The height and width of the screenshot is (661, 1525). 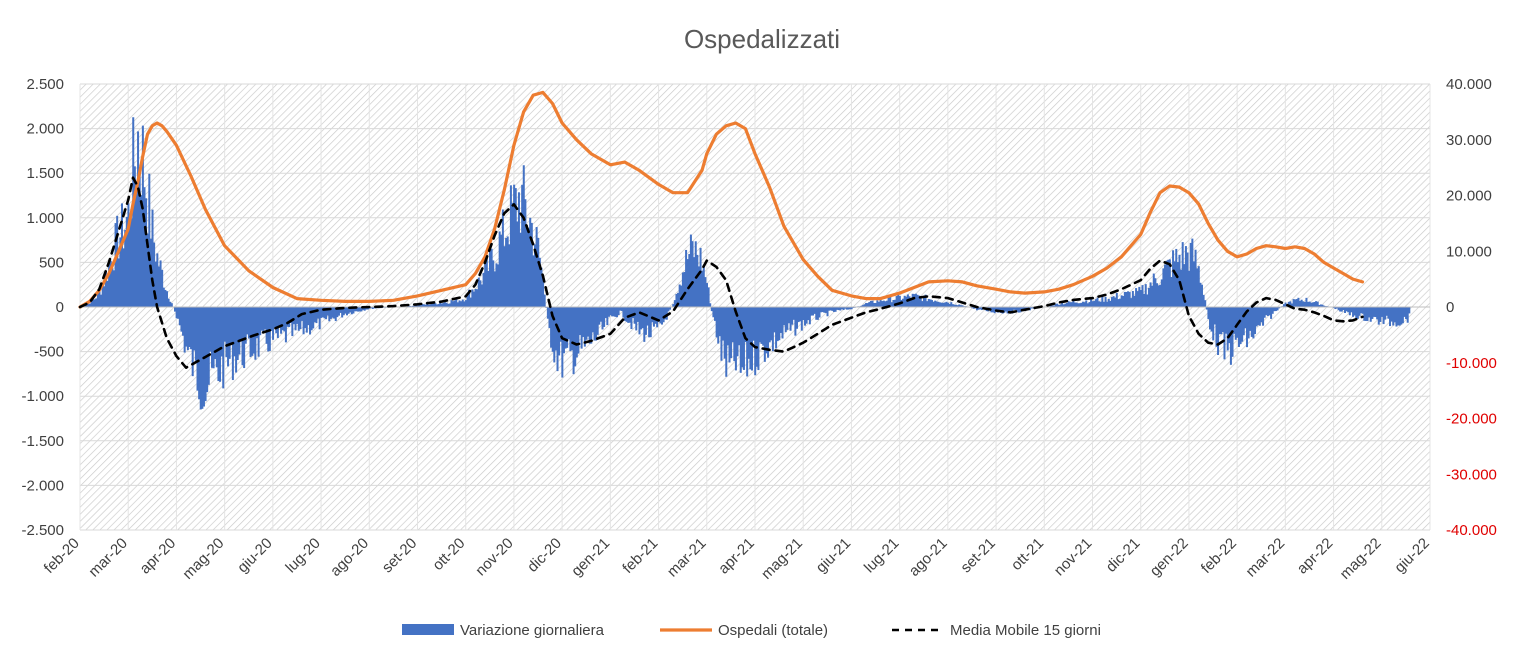 I want to click on y-left-tick-label: -500, so click(x=49, y=352).